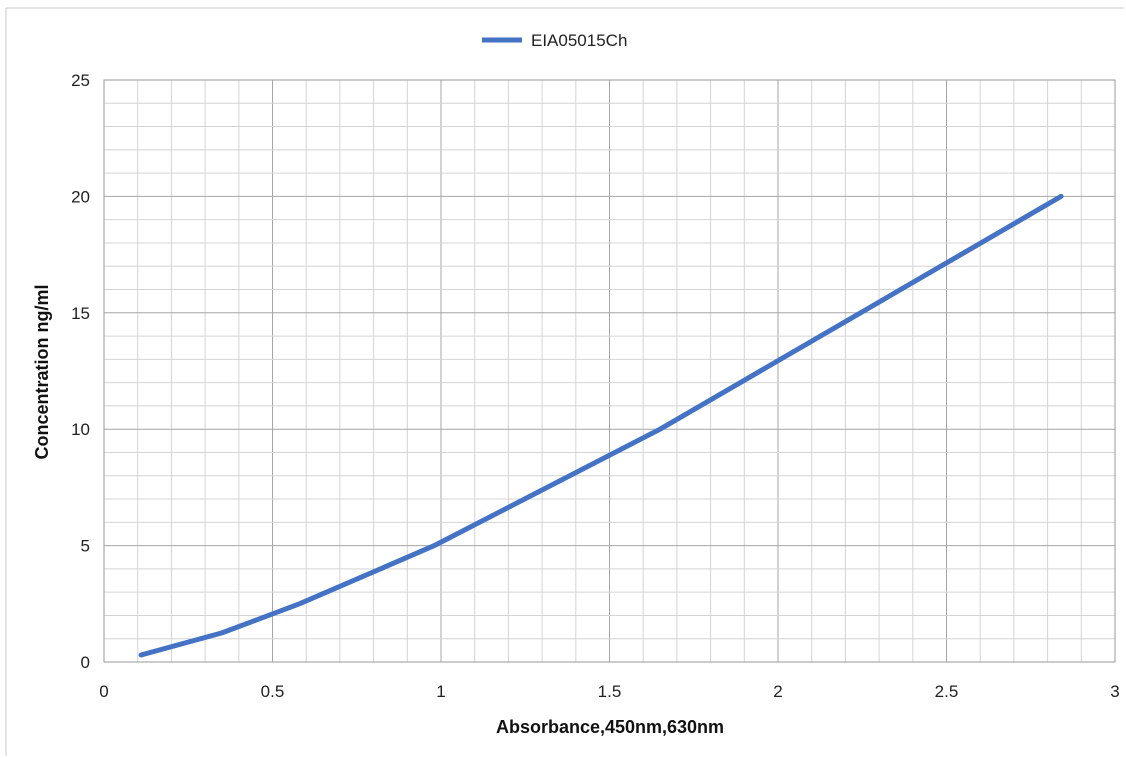 This screenshot has width=1126, height=758. Describe the element at coordinates (80, 371) in the screenshot. I see `y-tick-labels: 0 5 10 15 20 25` at that location.